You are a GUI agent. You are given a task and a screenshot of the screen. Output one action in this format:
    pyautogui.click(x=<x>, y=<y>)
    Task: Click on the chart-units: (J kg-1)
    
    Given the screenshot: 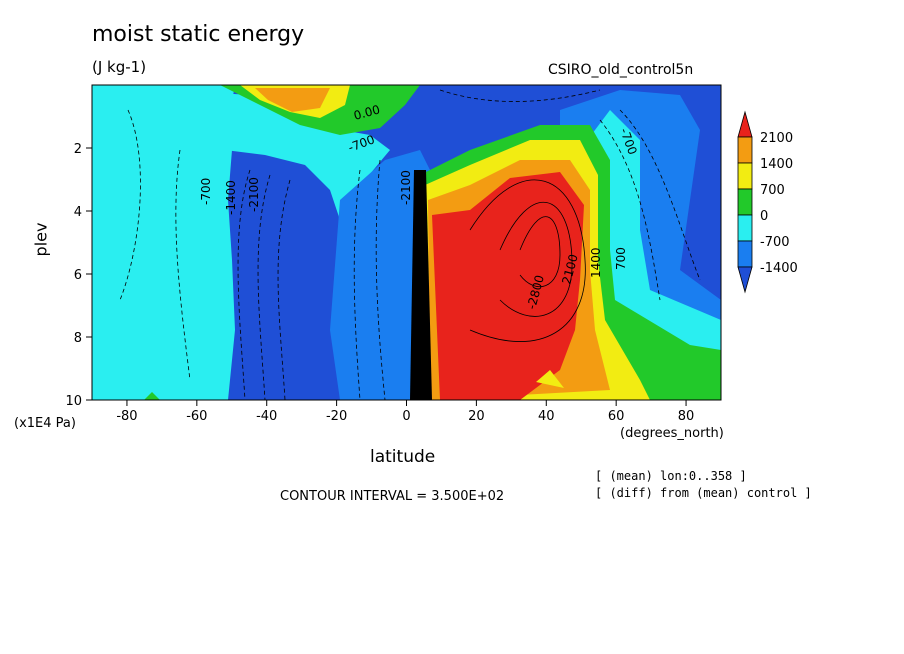 What is the action you would take?
    pyautogui.click(x=119, y=67)
    